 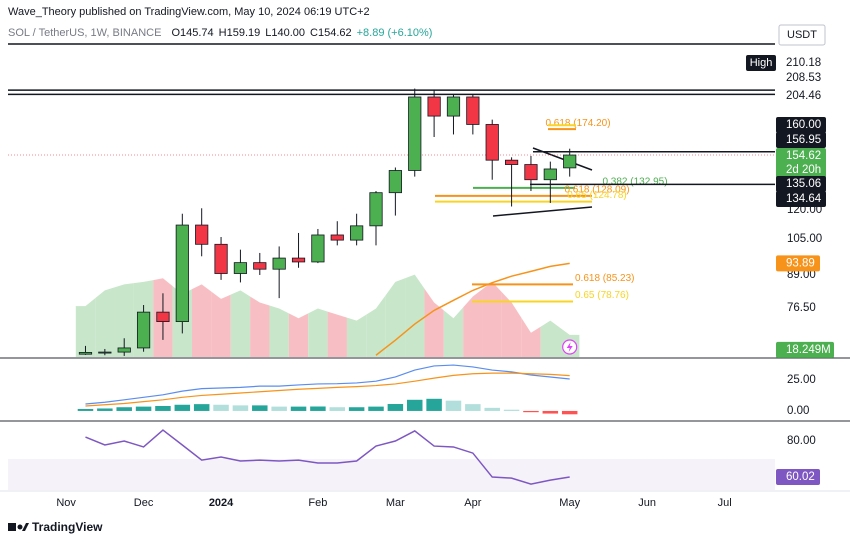 I want to click on countdown: 2d 20h, so click(x=803, y=170).